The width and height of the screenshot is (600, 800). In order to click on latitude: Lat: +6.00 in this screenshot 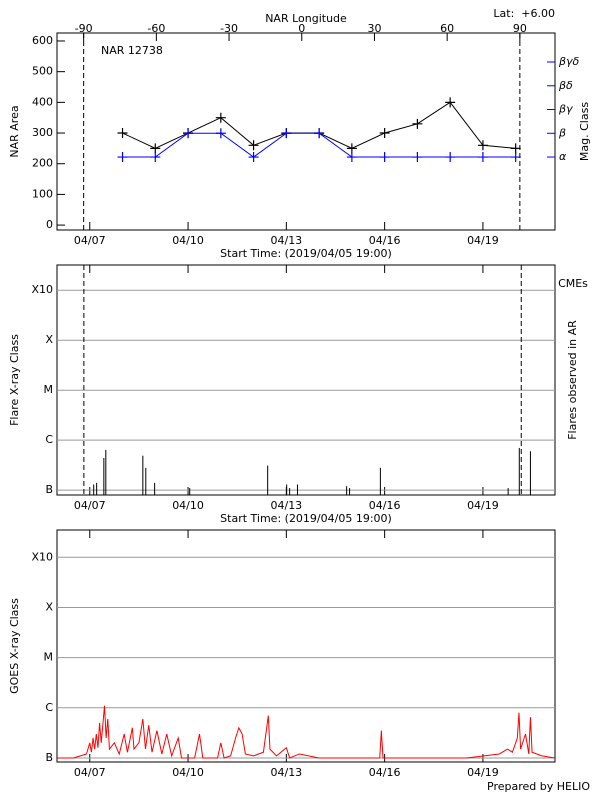, I will do `click(524, 13)`.